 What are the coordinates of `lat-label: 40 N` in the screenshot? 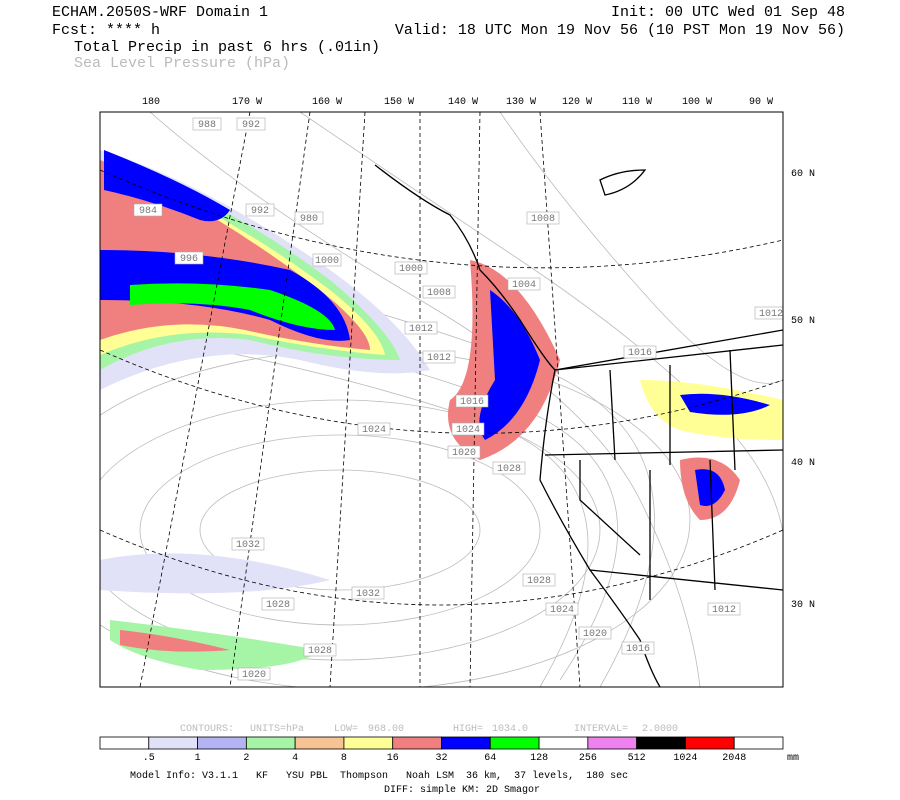 It's located at (803, 463).